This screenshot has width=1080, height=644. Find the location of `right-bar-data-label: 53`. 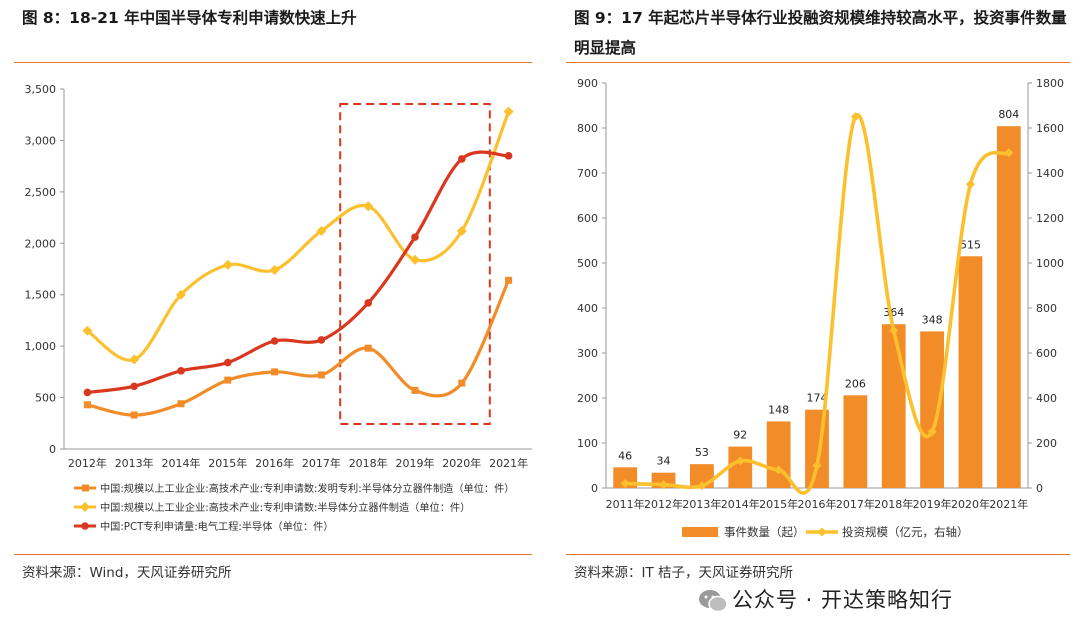

right-bar-data-label: 53 is located at coordinates (702, 452).